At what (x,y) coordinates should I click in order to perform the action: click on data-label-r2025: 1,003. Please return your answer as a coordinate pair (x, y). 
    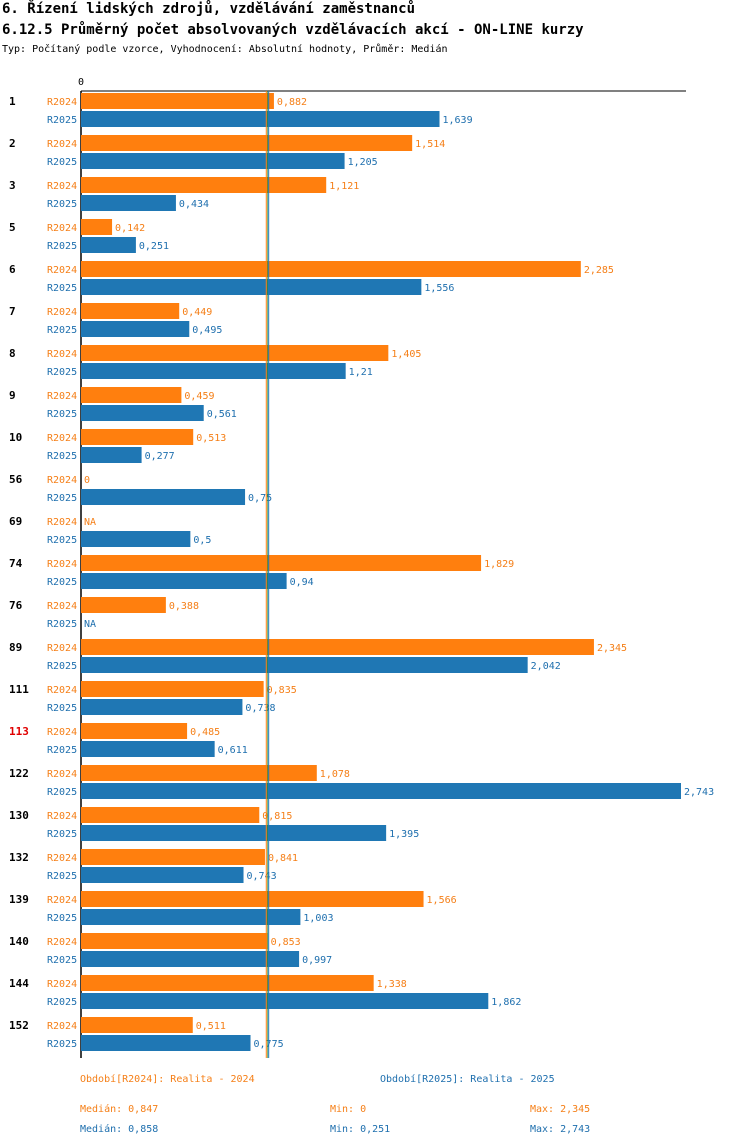
    Looking at the image, I should click on (318, 918).